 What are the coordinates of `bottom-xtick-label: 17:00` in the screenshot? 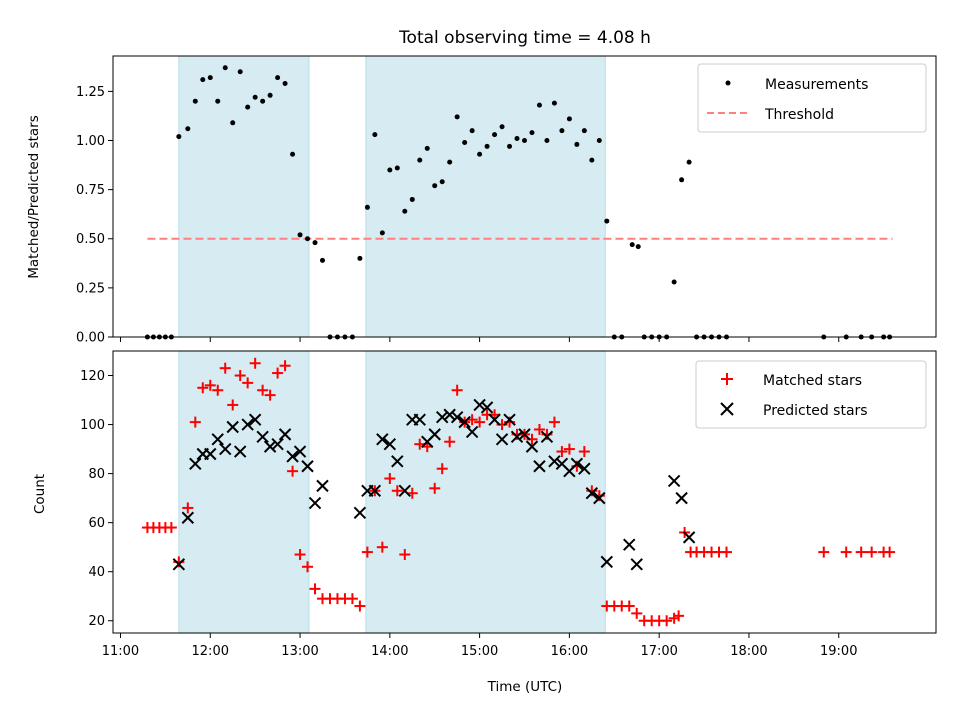 It's located at (658, 651).